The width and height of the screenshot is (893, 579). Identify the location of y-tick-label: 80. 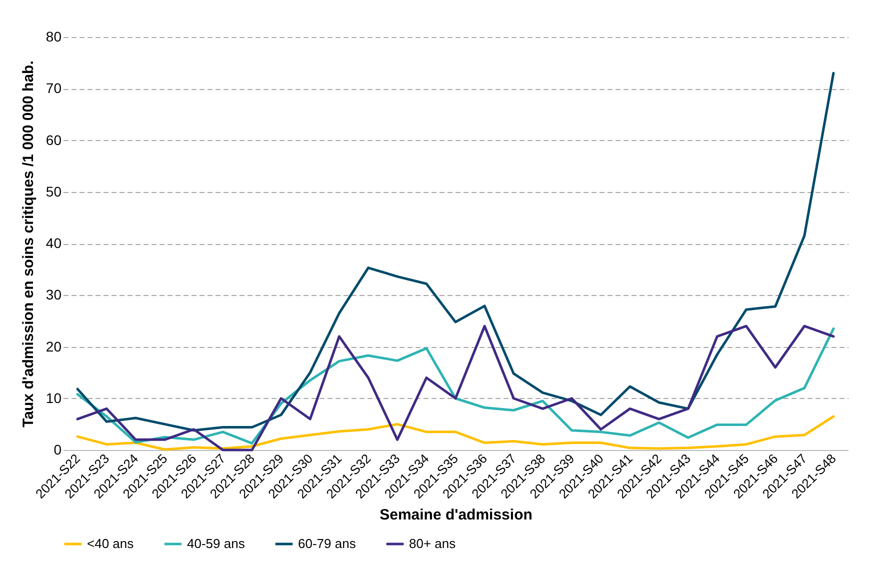
(54, 36).